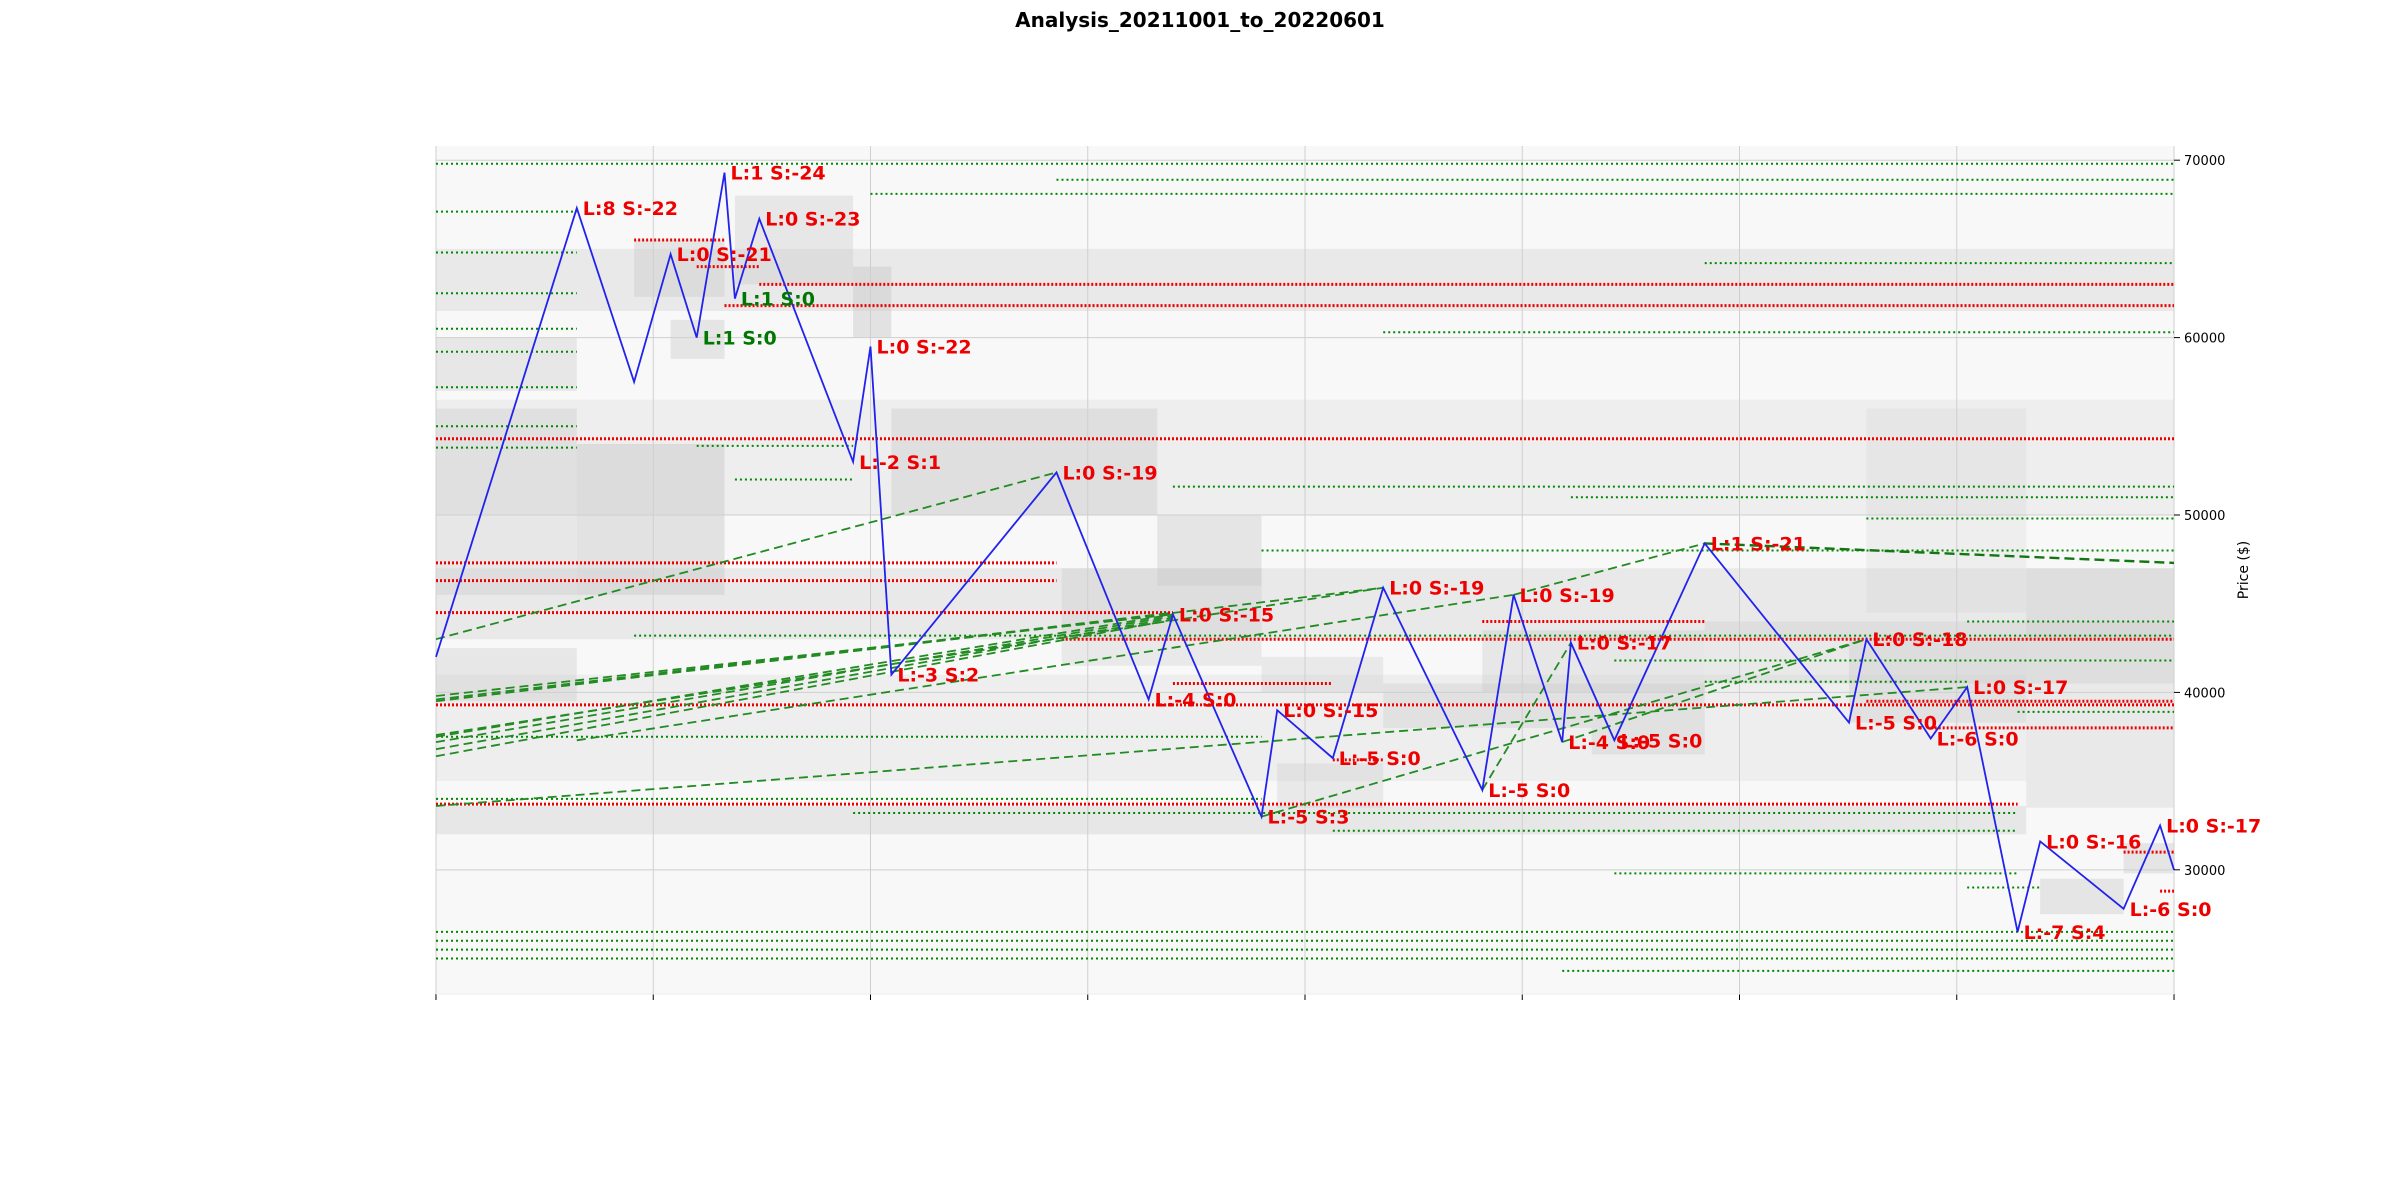 This screenshot has height=1200, width=2400. What do you see at coordinates (900, 463) in the screenshot?
I see `pivot-label: L:-2 S:1` at bounding box center [900, 463].